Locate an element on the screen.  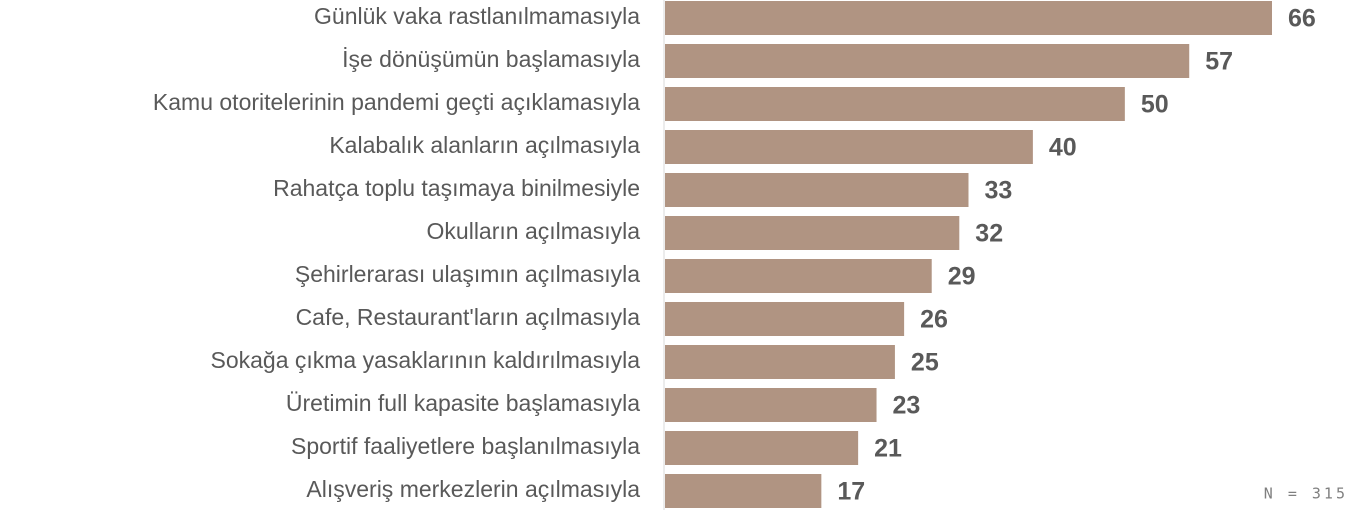
category-label: Günlük vaka rastlanılmamasıyla is located at coordinates (477, 16).